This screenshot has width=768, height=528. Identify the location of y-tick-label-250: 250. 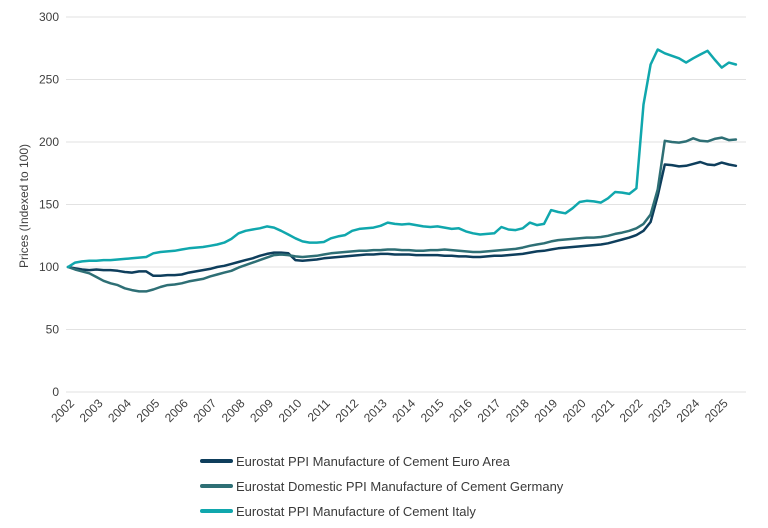
(49, 80).